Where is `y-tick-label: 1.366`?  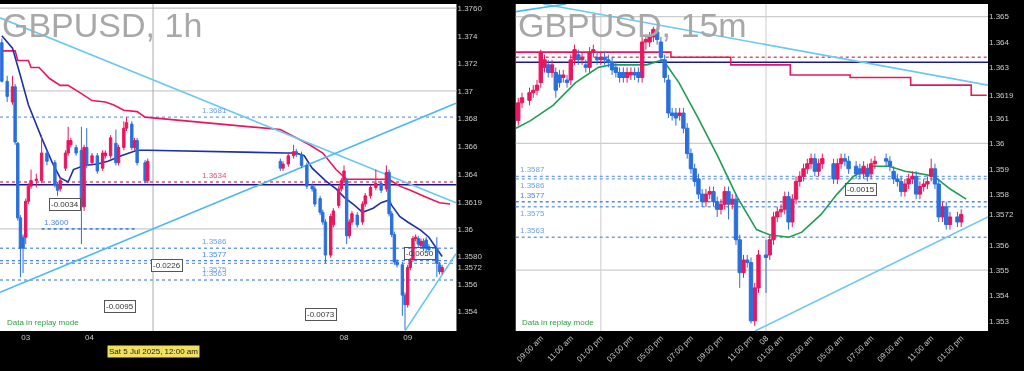 y-tick-label: 1.366 is located at coordinates (468, 146).